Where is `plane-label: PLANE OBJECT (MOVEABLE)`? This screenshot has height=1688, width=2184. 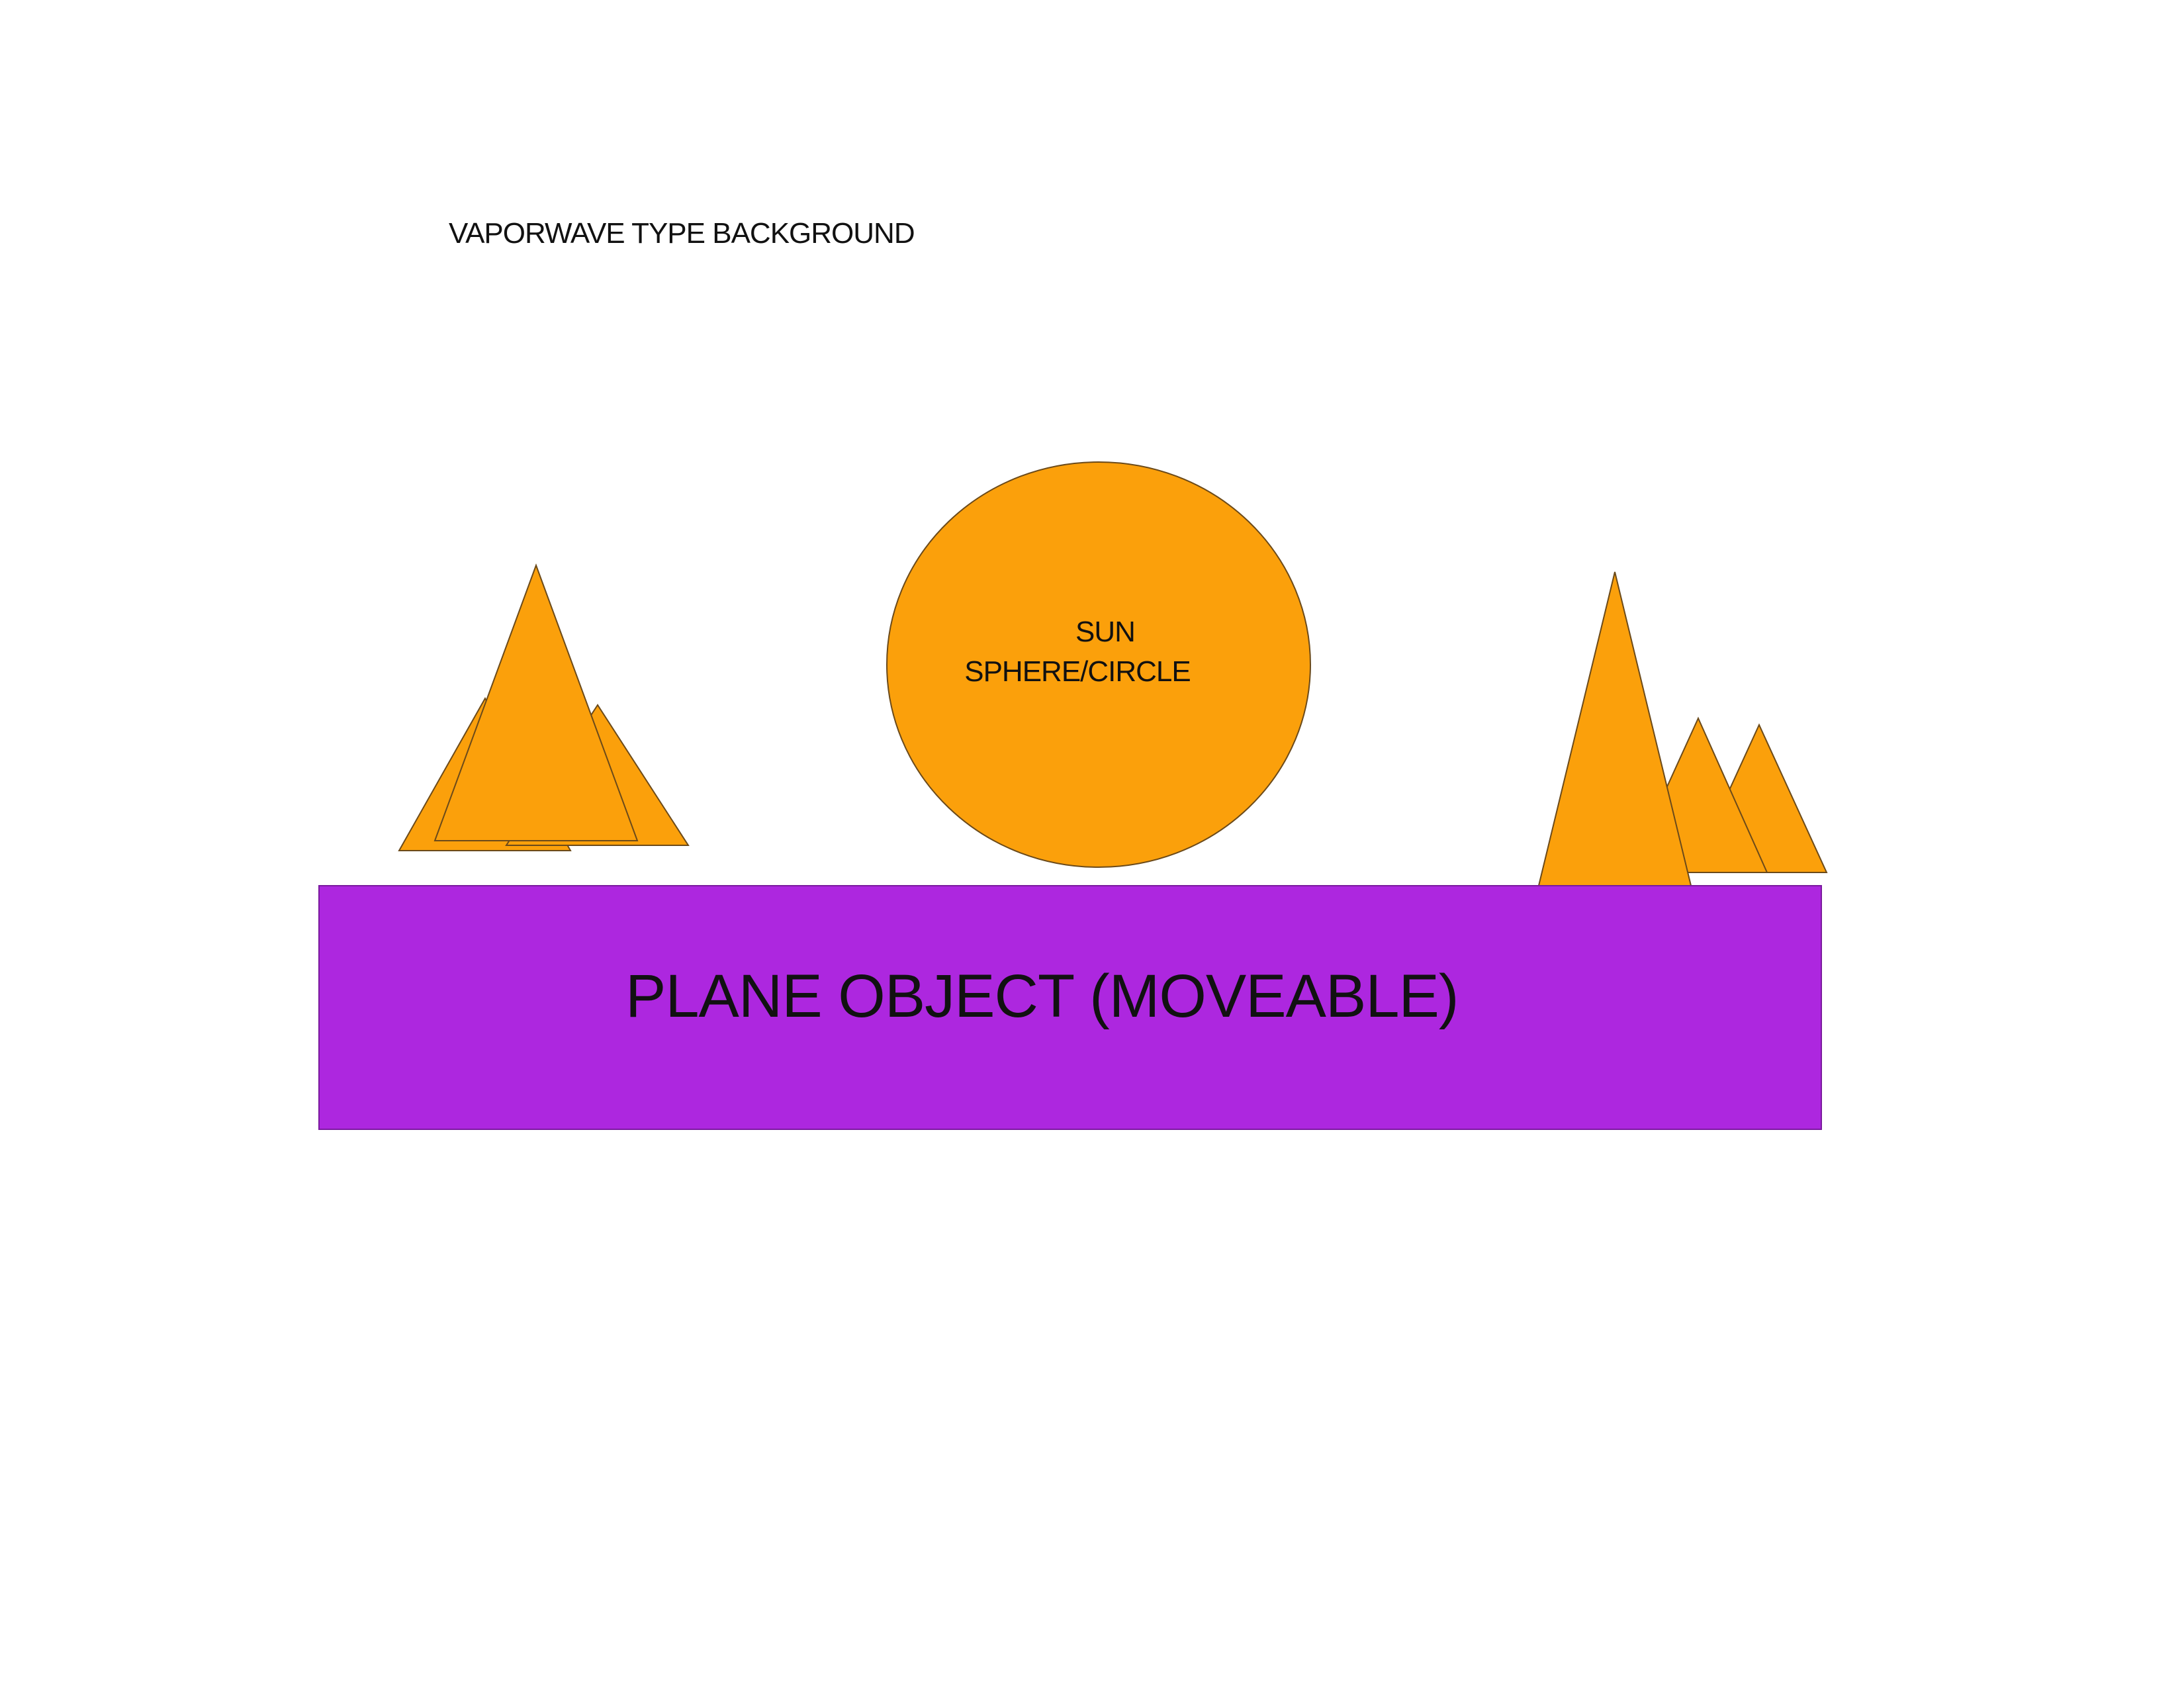 plane-label: PLANE OBJECT (MOVEABLE) is located at coordinates (1042, 996).